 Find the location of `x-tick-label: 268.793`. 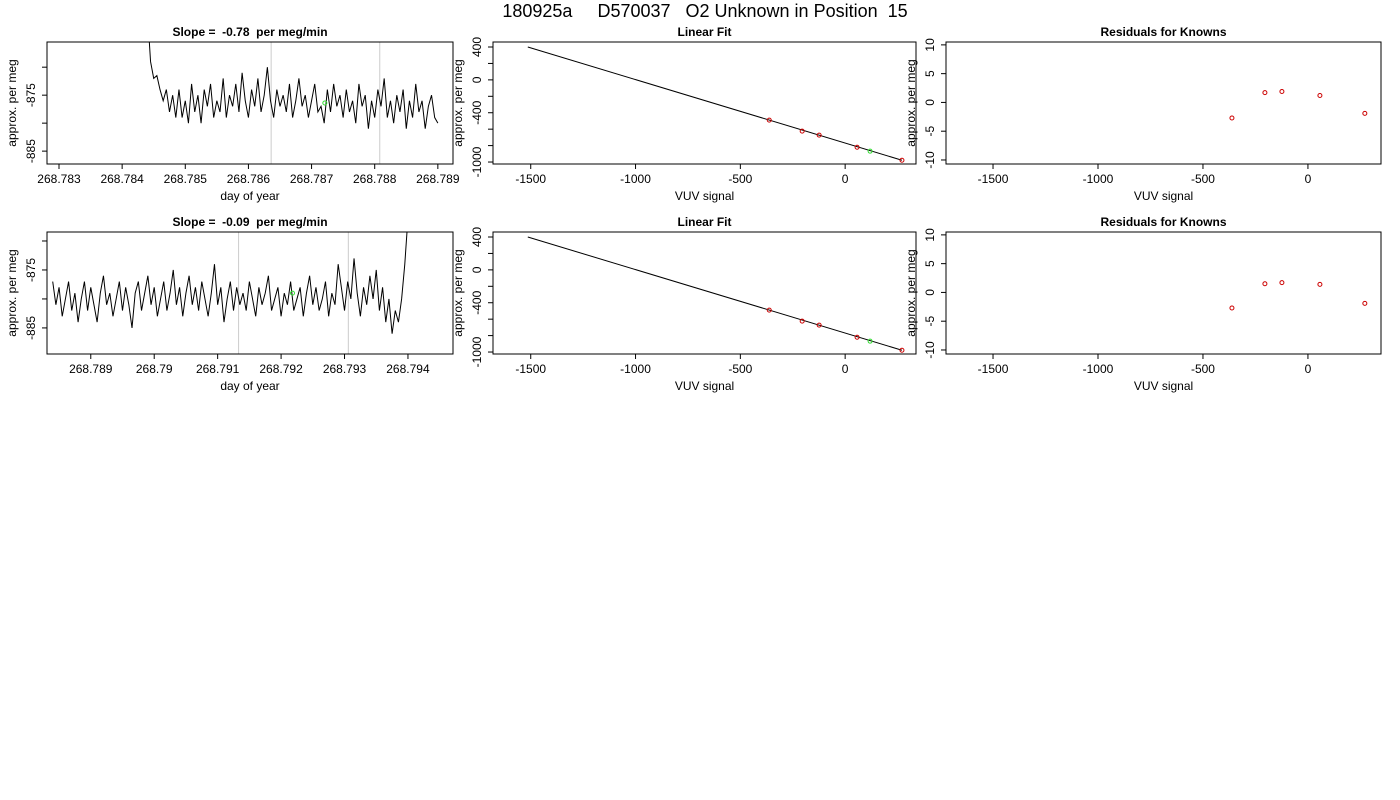

x-tick-label: 268.793 is located at coordinates (345, 369).